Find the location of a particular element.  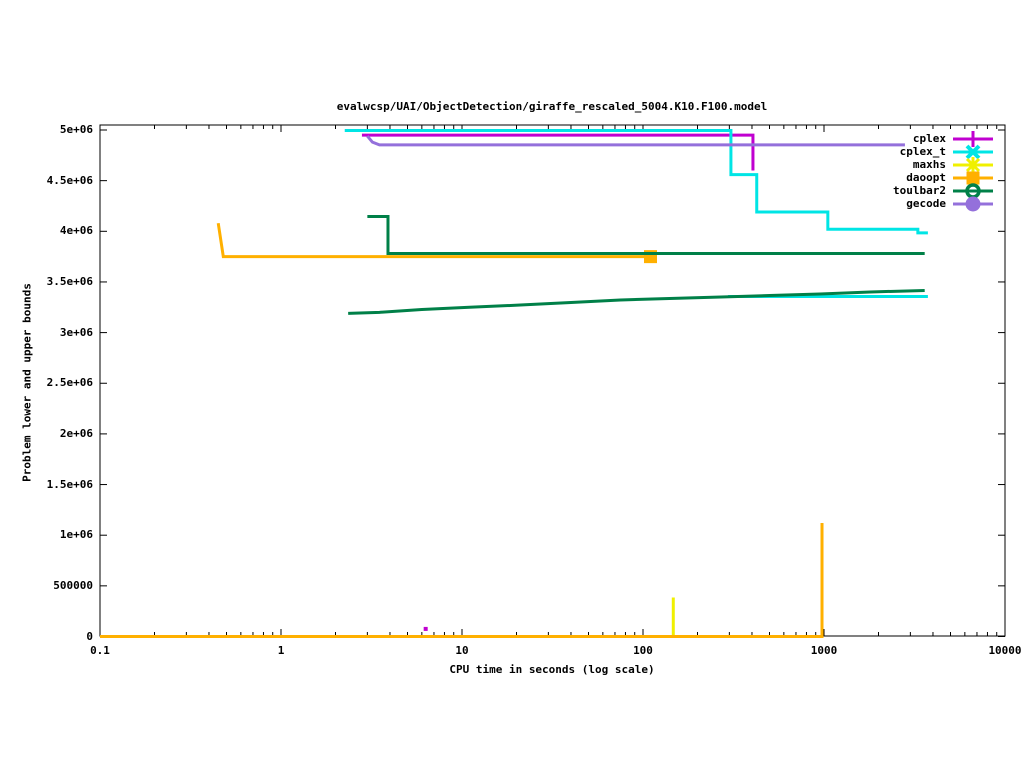

maxhs-lower-bound is located at coordinates (387, 617).